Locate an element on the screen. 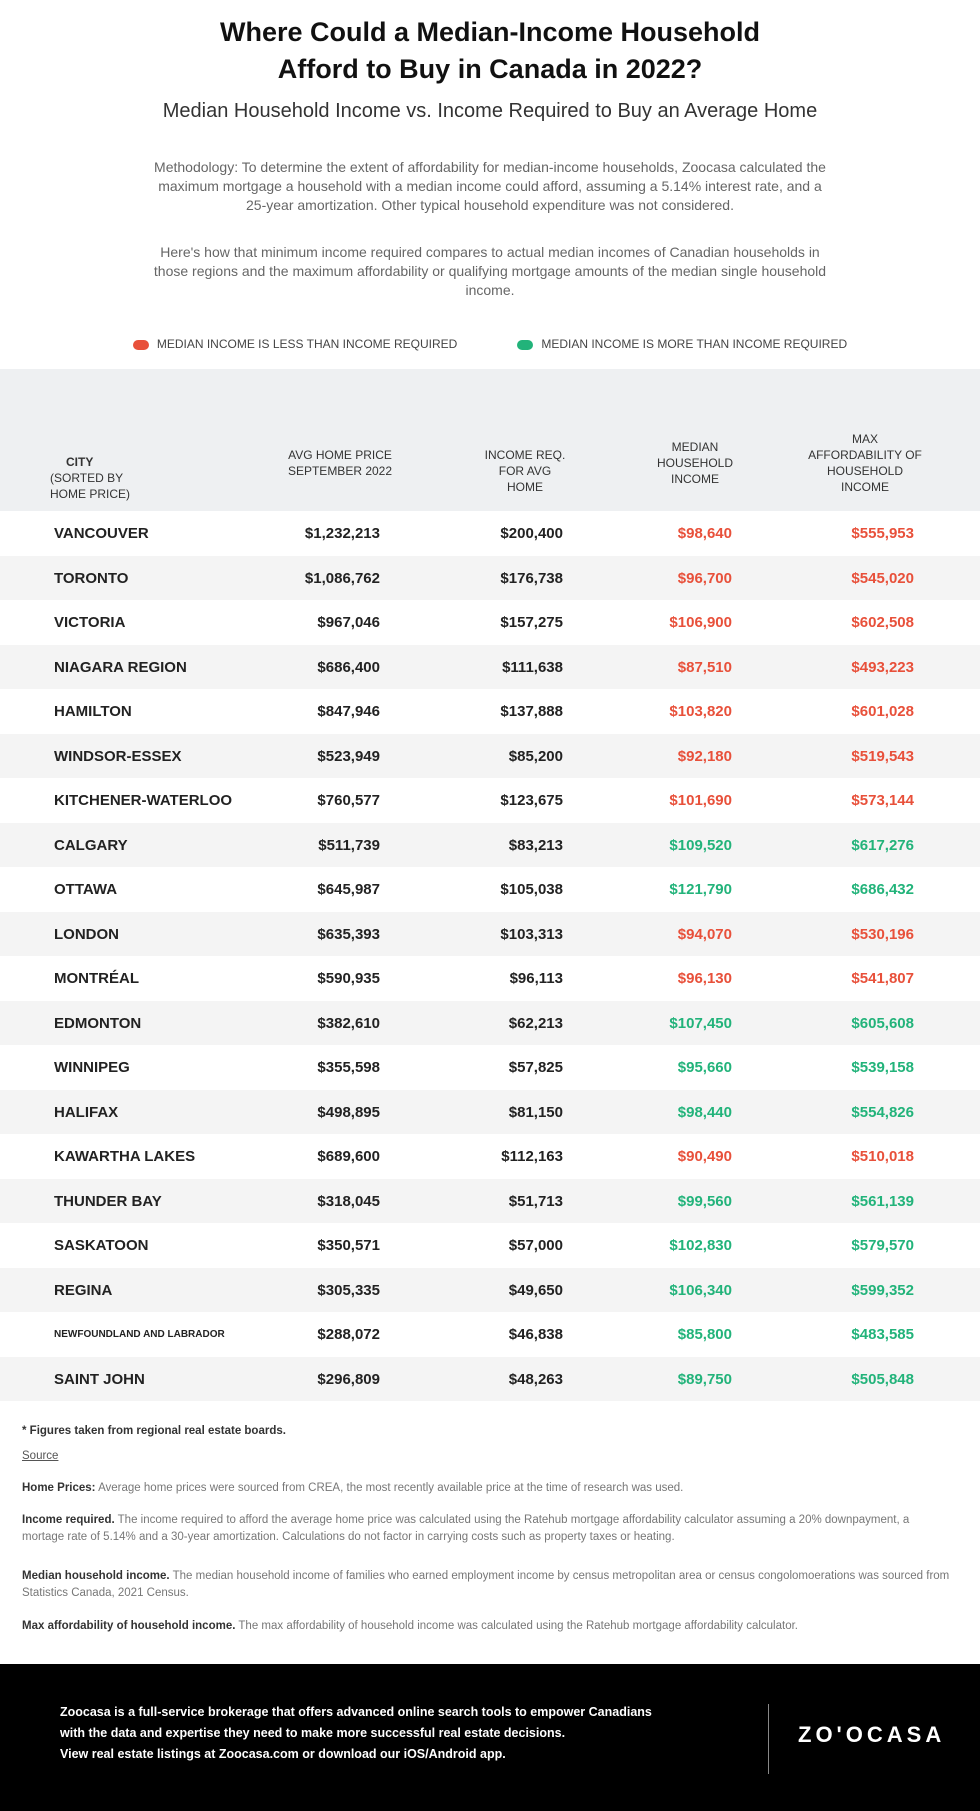 This screenshot has height=1811, width=980. table-row: WINNIPEG $355,598 $57,825 $95,660 $539,158 is located at coordinates (490, 1067).